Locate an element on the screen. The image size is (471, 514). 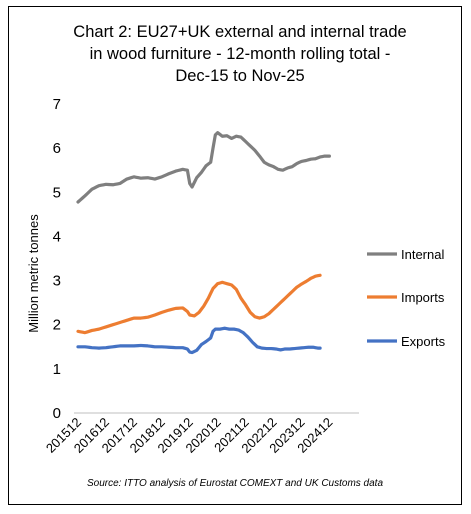
y-tick-label: 4 is located at coordinates (57, 236).